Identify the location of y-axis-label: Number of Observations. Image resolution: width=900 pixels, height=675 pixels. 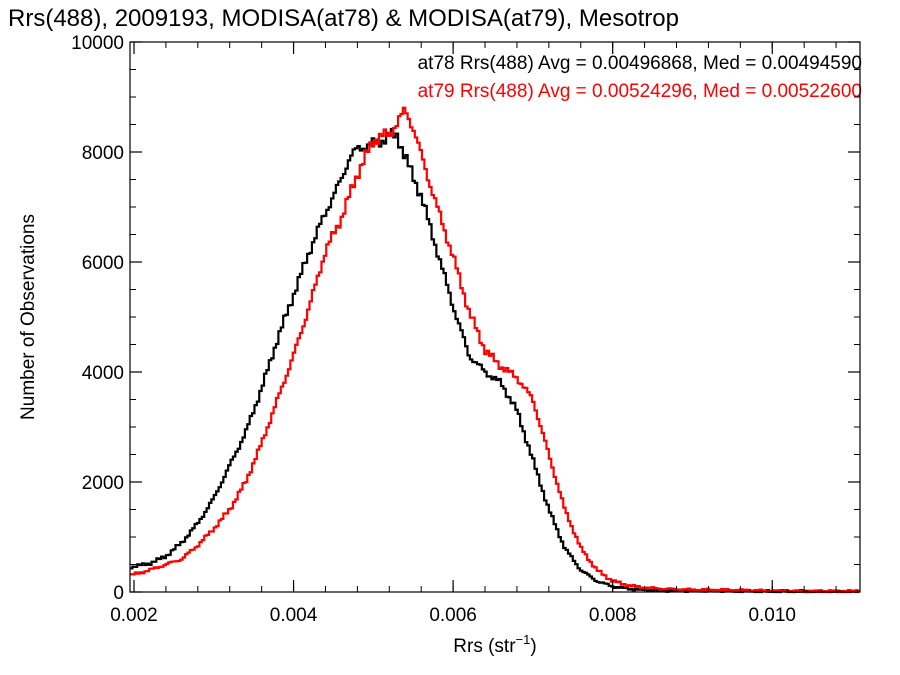
(28, 317).